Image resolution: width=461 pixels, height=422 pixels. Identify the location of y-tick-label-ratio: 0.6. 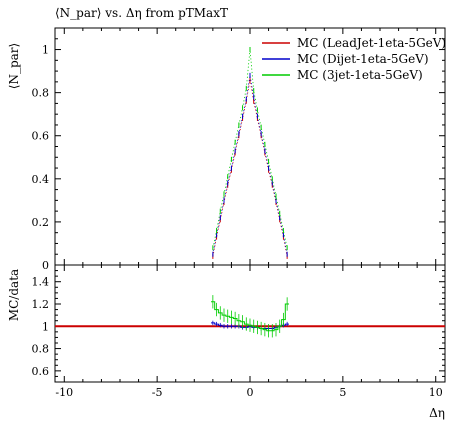
(41, 371).